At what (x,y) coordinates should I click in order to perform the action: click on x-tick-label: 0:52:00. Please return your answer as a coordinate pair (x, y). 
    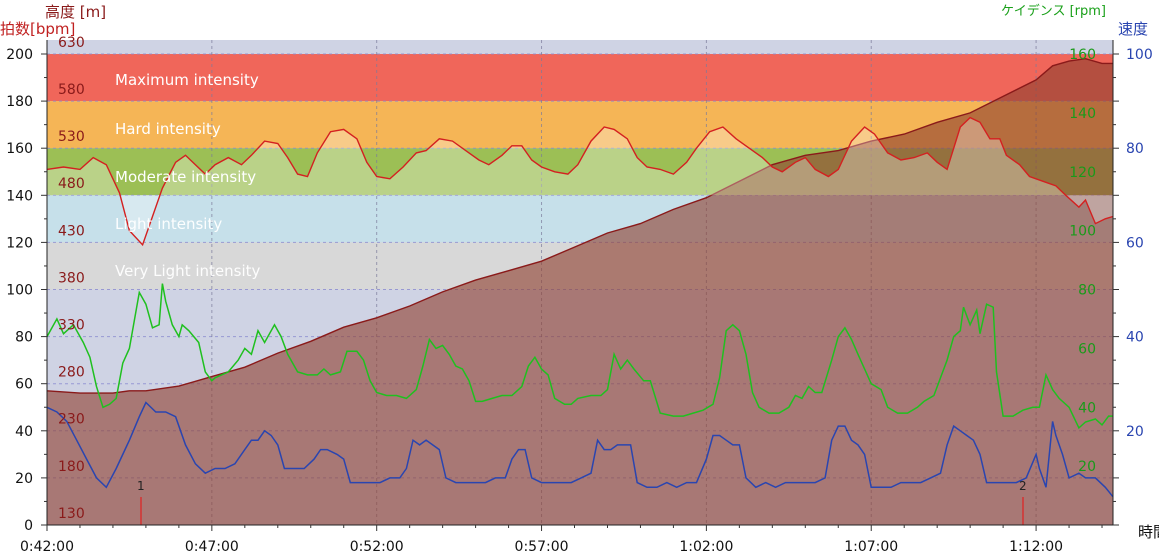
    Looking at the image, I should click on (377, 547).